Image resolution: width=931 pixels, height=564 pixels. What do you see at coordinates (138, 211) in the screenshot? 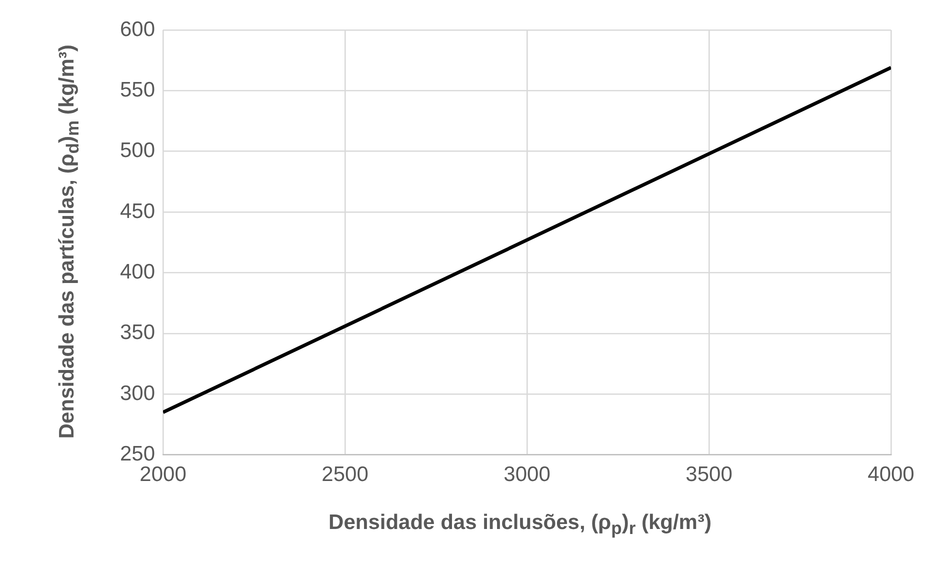
I see `y-tick-label: 450` at bounding box center [138, 211].